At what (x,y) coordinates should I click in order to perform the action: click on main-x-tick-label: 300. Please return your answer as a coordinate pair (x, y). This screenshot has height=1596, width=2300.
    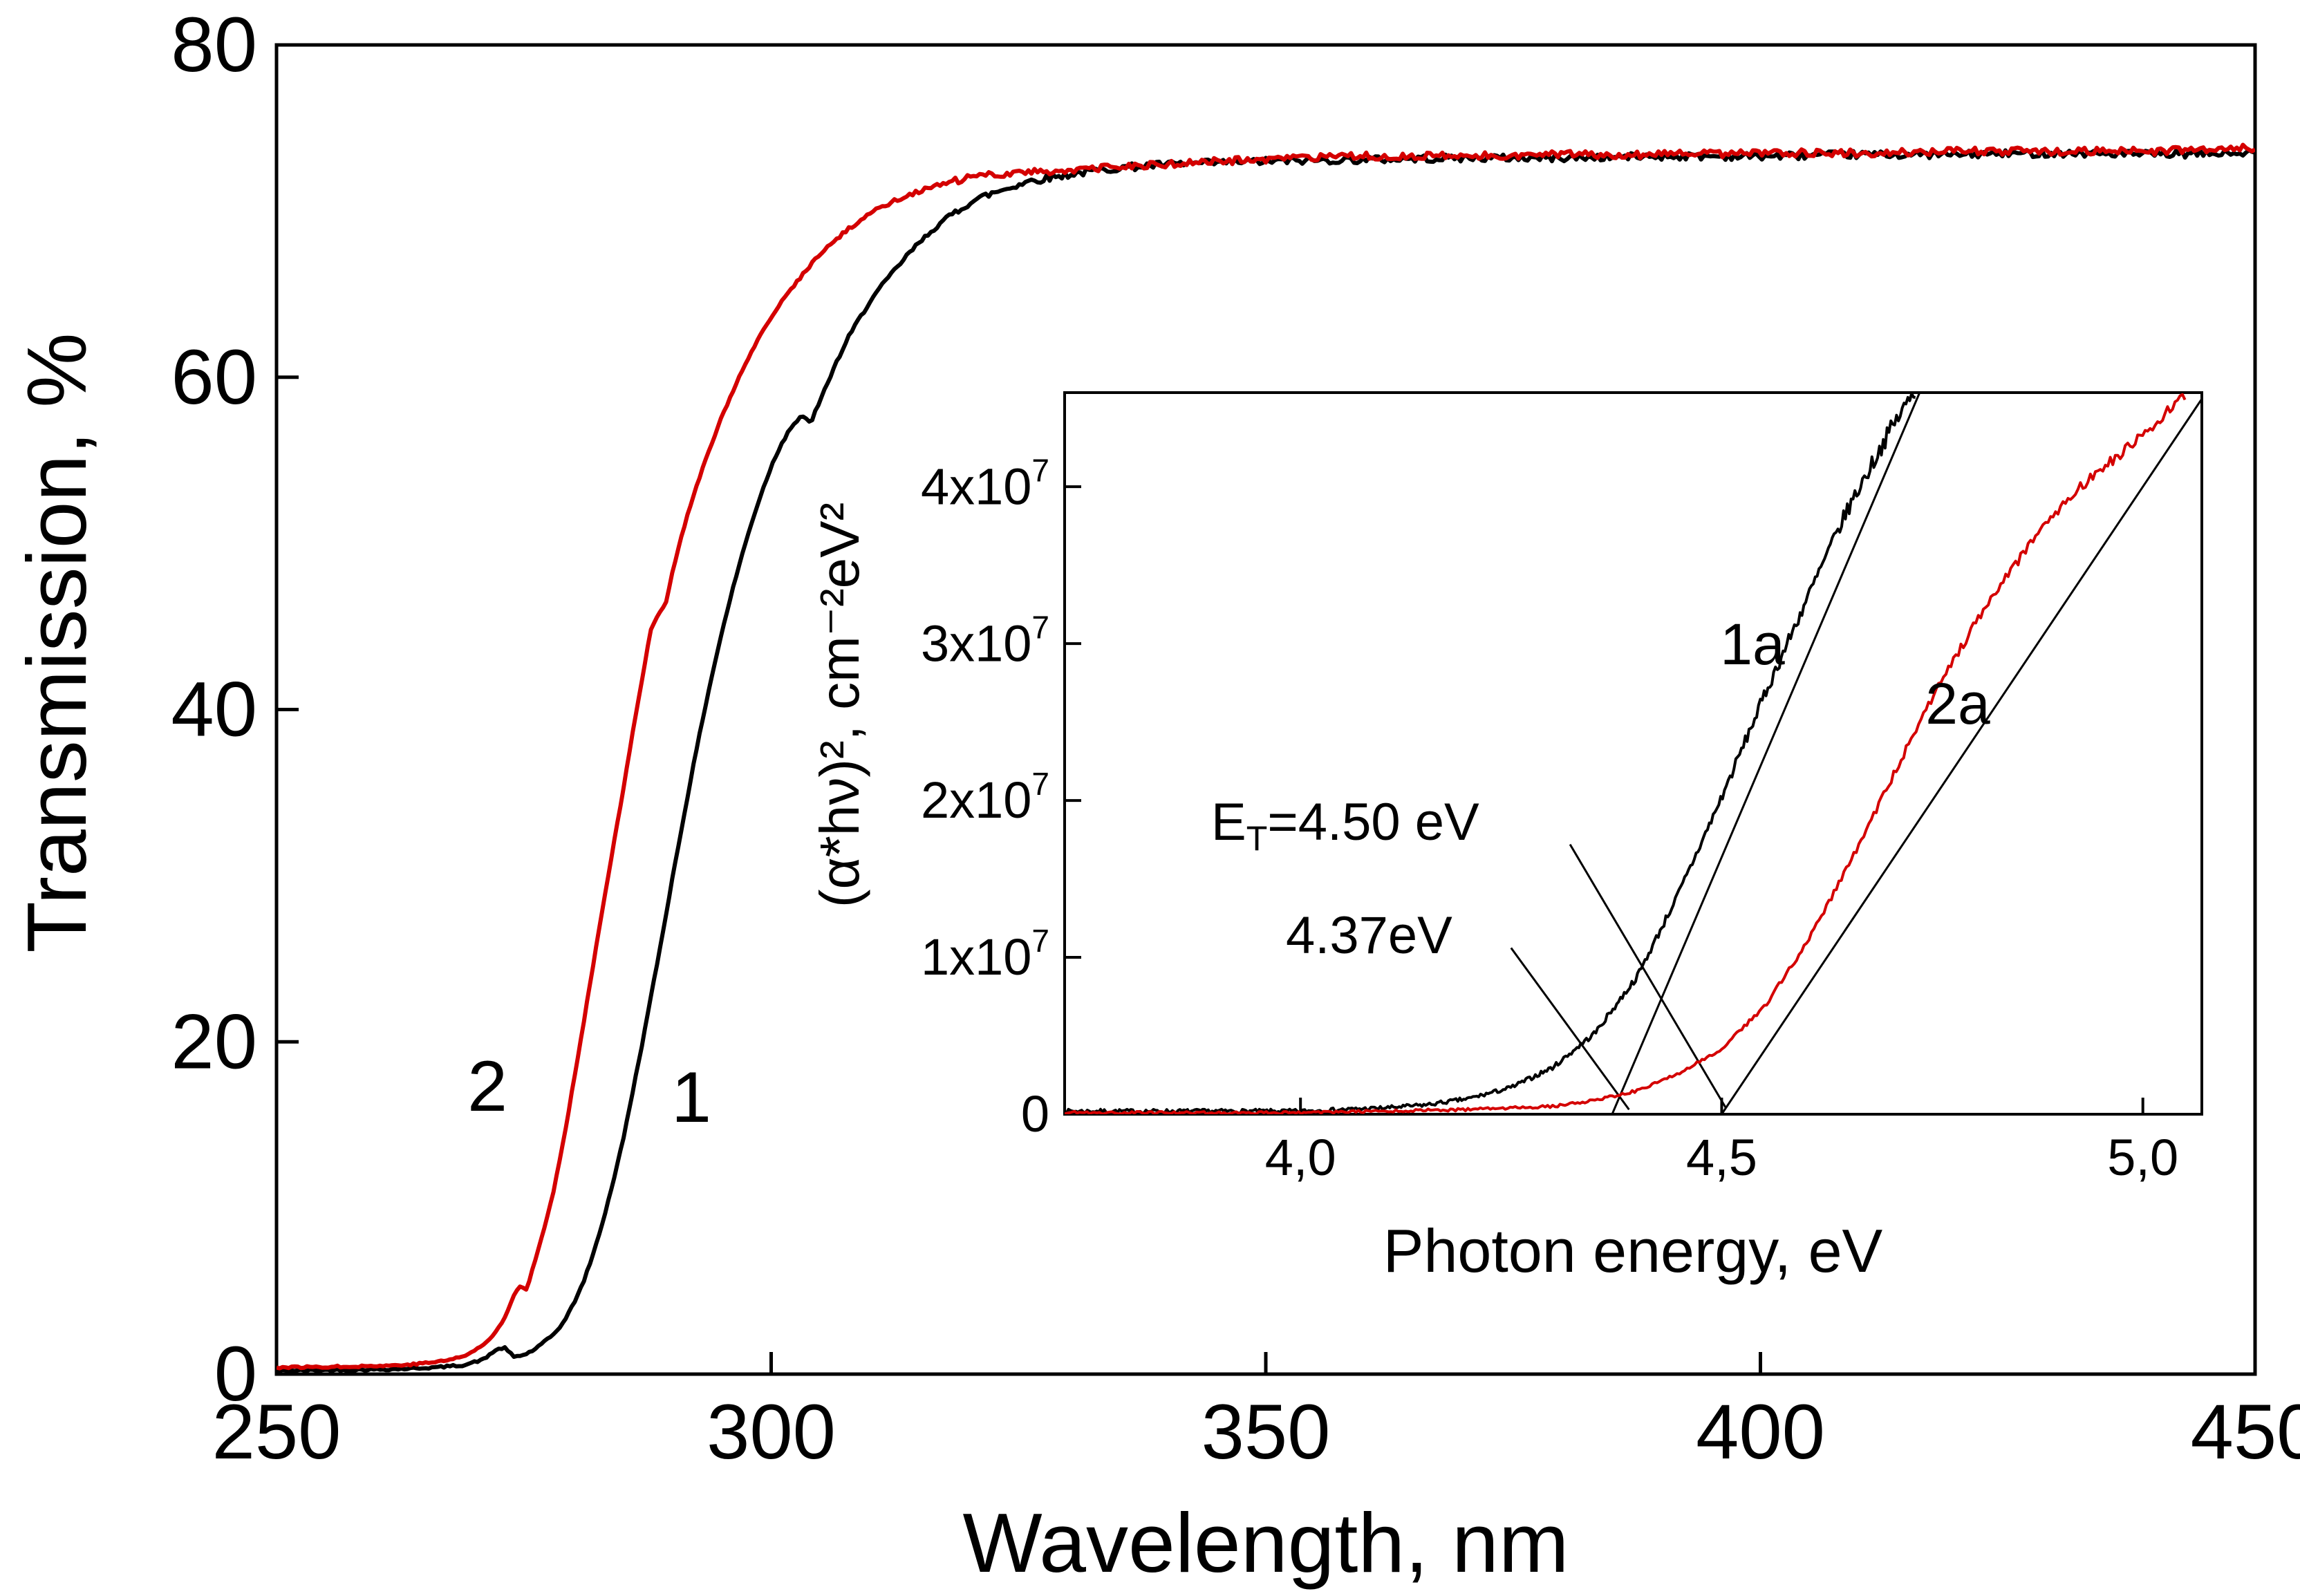
    Looking at the image, I should click on (771, 1432).